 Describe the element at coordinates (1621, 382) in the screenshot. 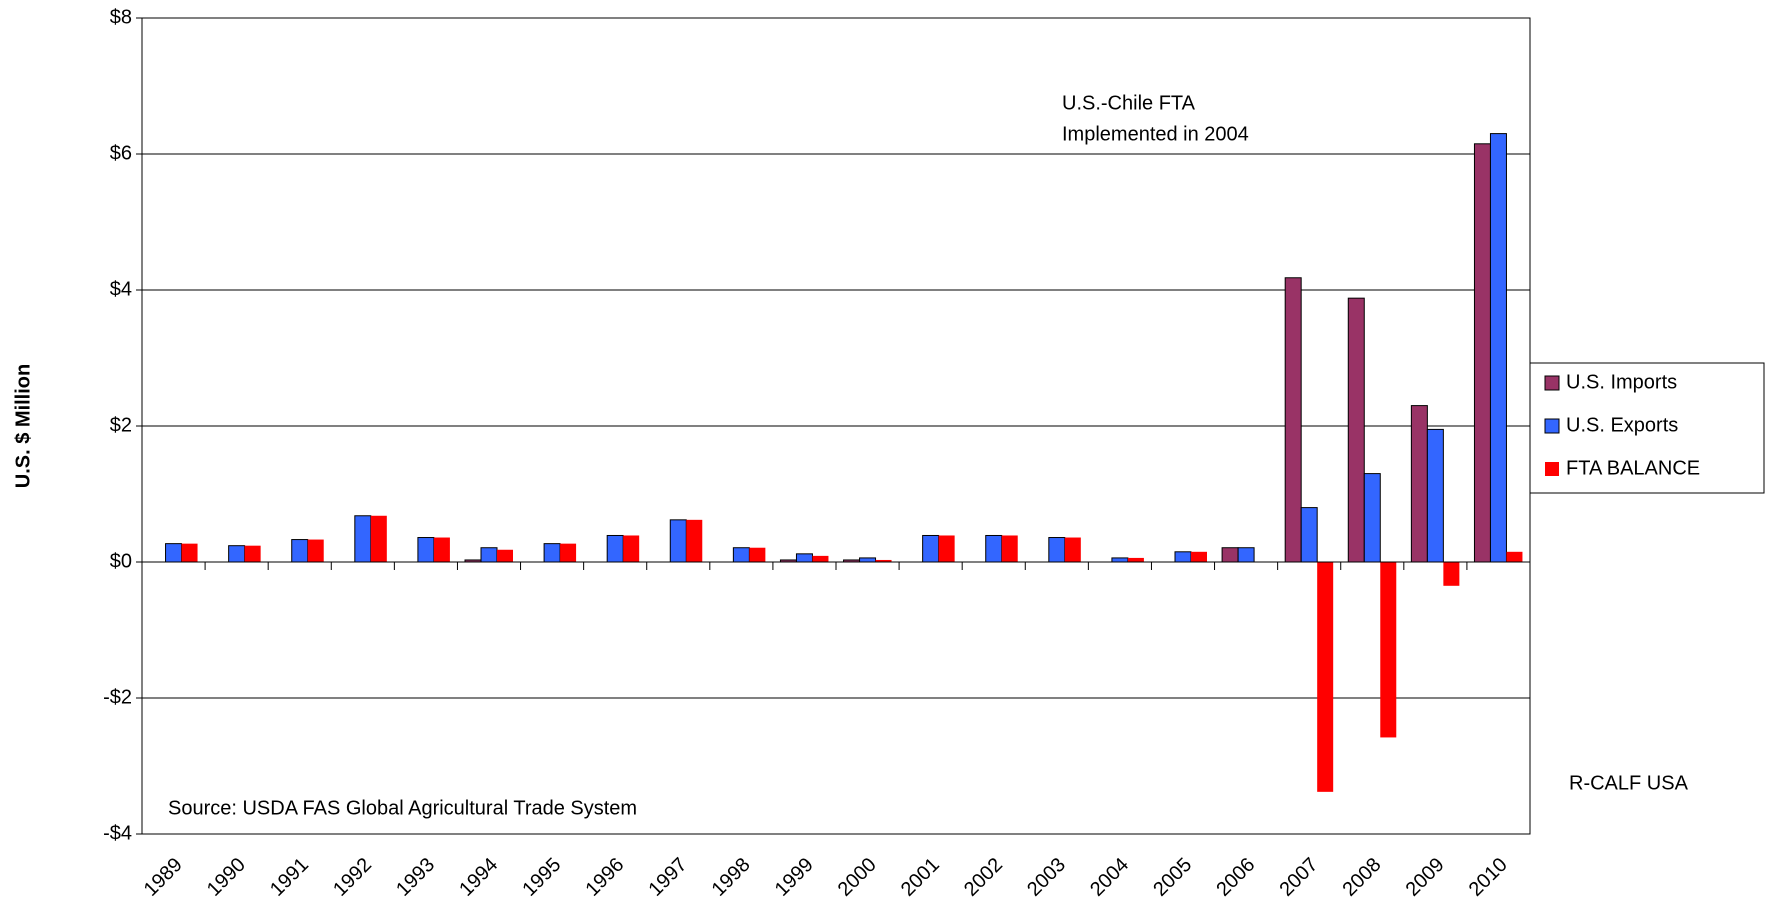

I see `legend-label: U.S. Imports` at that location.